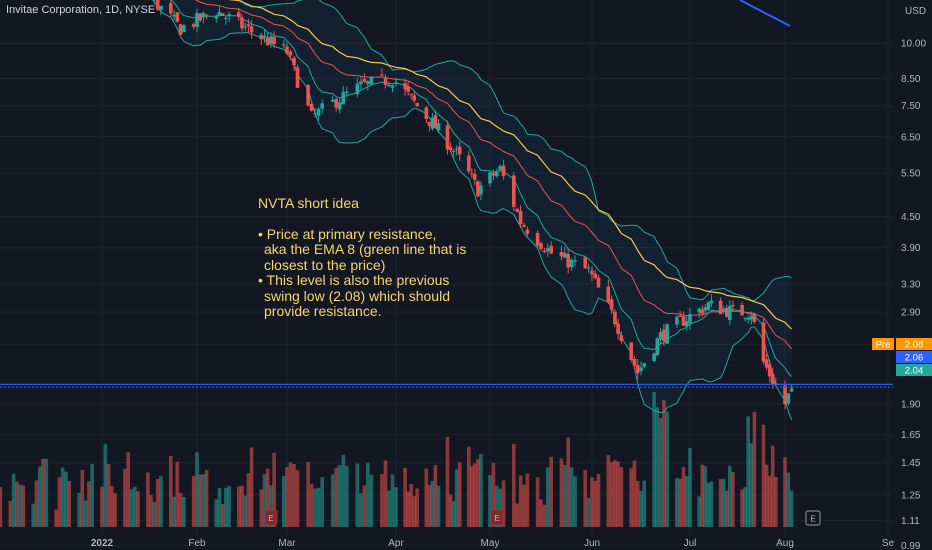 This screenshot has width=932, height=550. Describe the element at coordinates (911, 404) in the screenshot. I see `price-tick-10: 1.90` at that location.